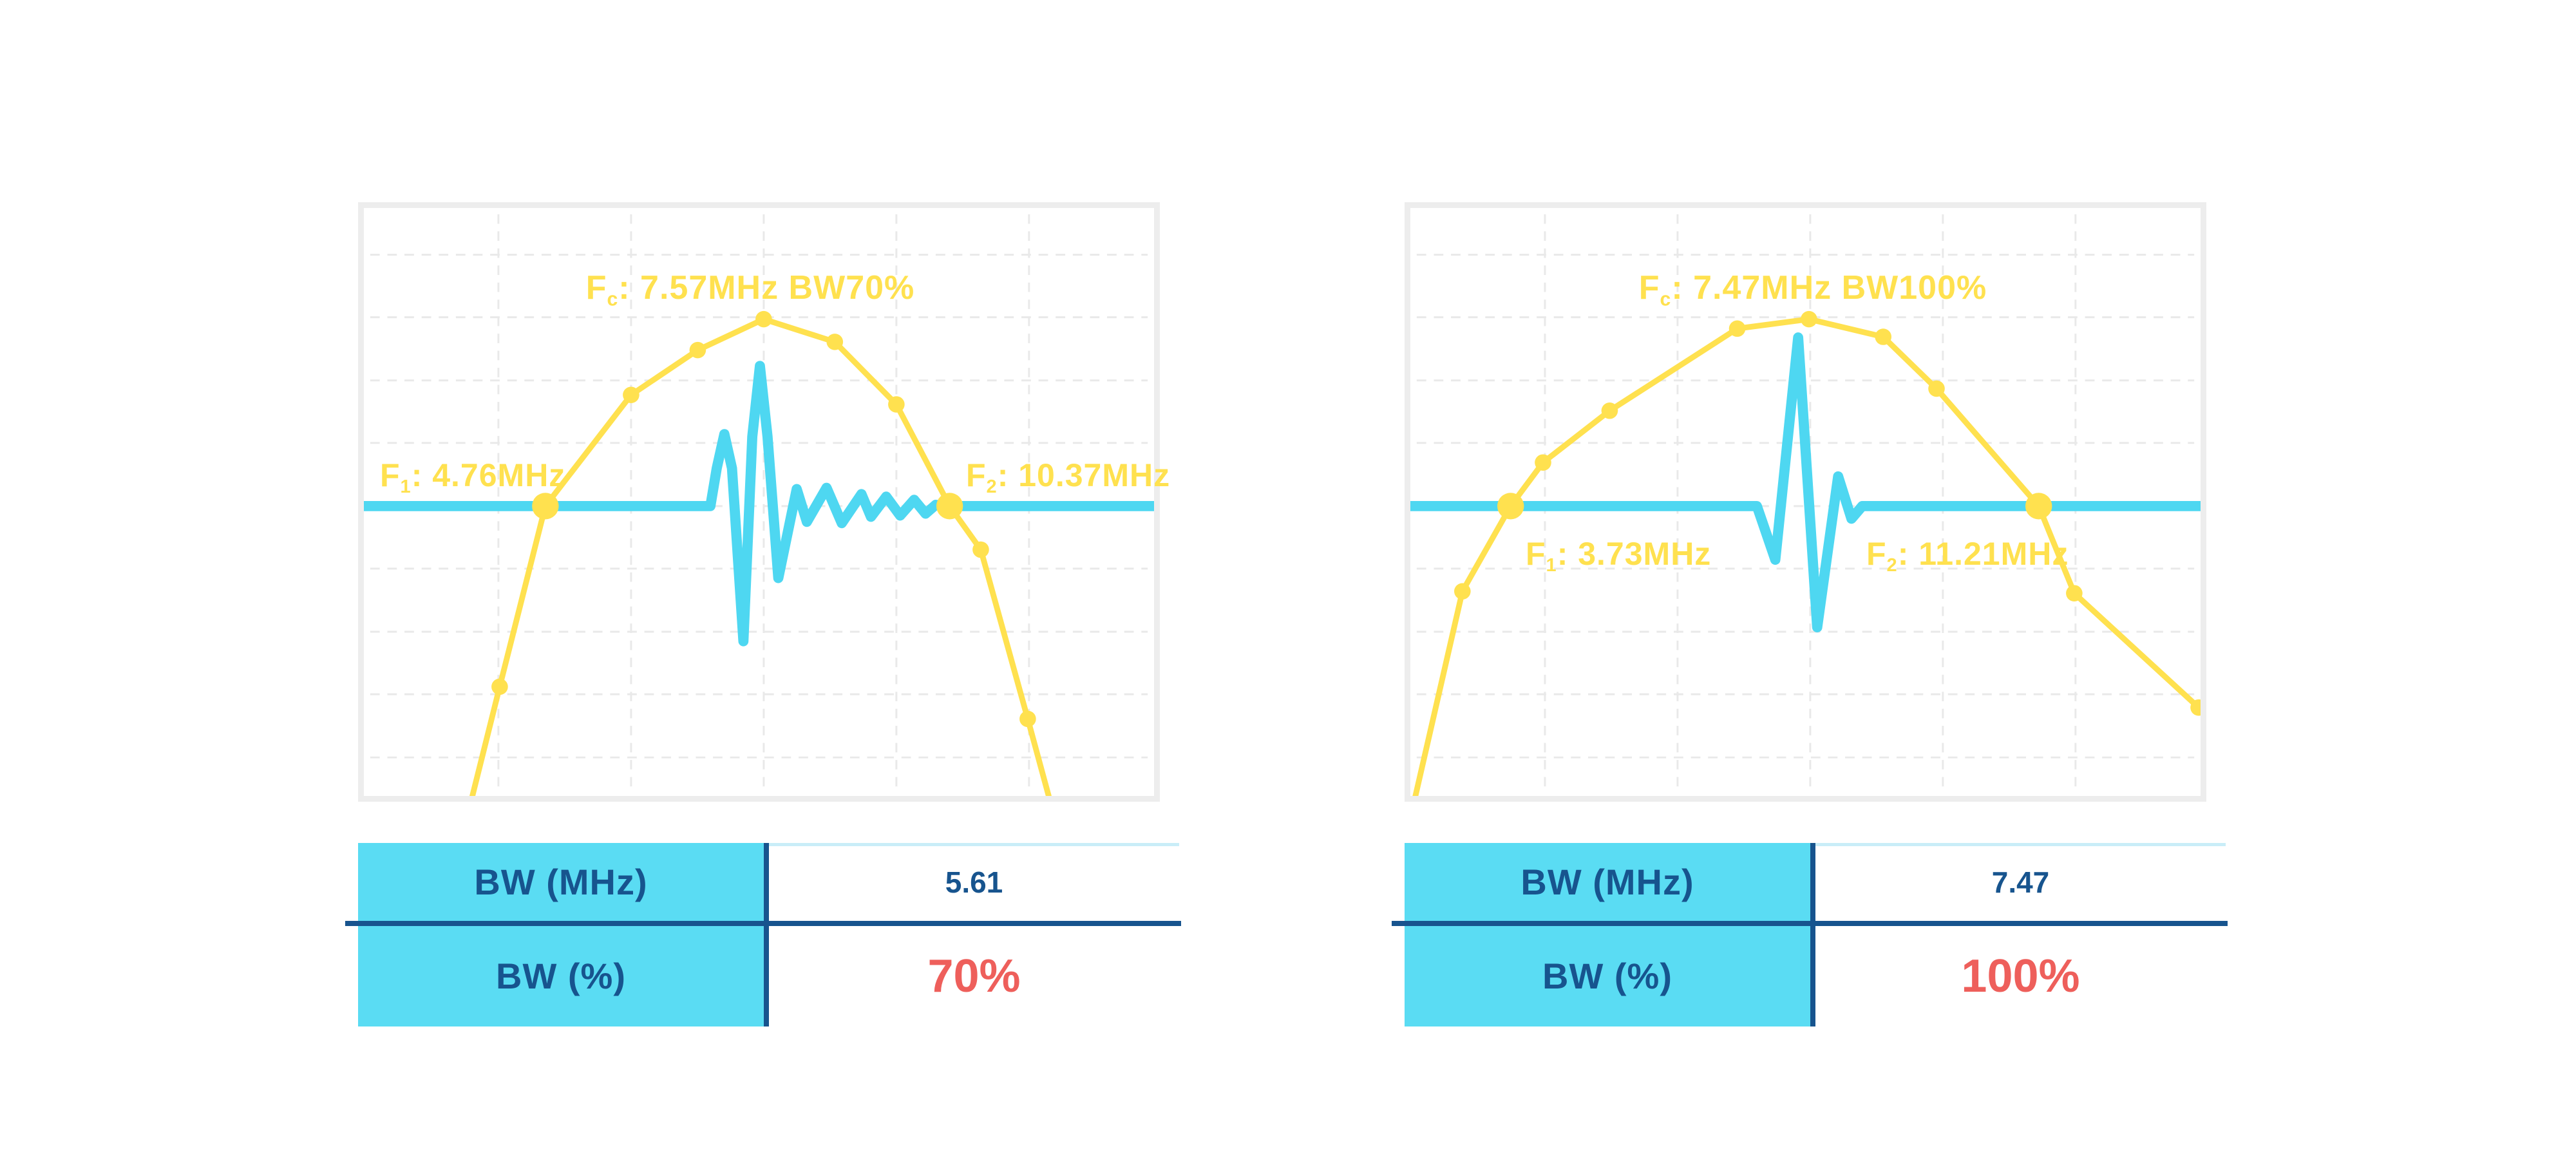 This screenshot has height=1154, width=2576. I want to click on fc-annotation: Fc: 7.57MHz BW70%, so click(750, 290).